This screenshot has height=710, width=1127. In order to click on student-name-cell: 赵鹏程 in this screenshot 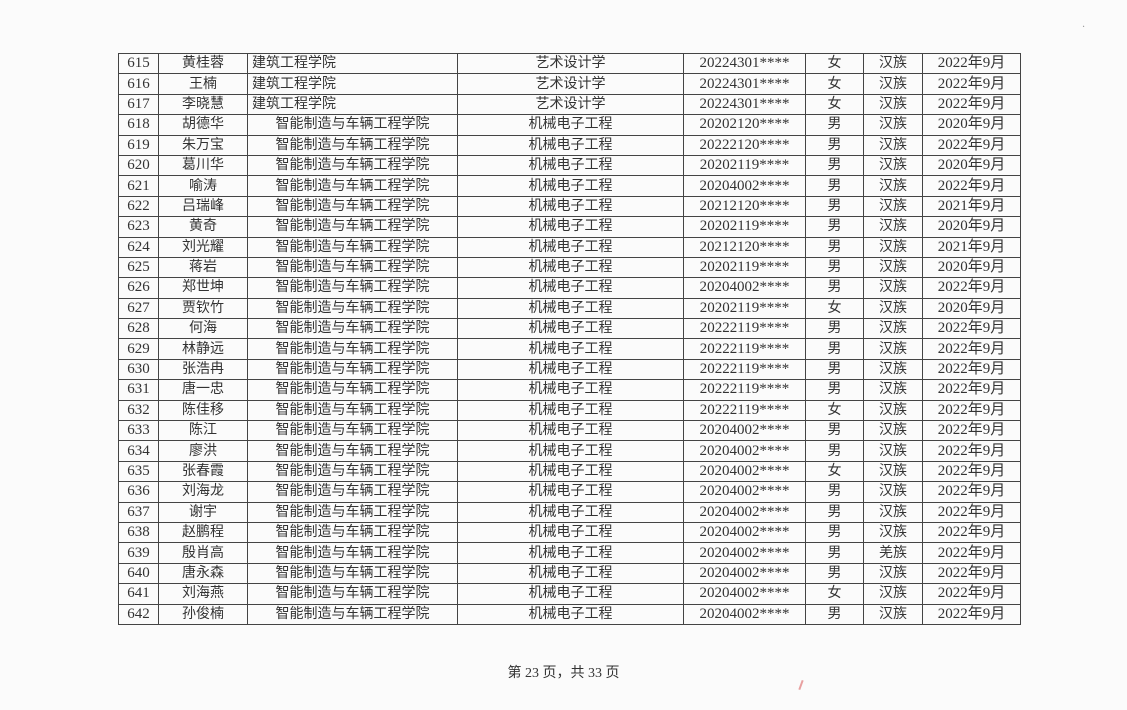, I will do `click(203, 532)`.